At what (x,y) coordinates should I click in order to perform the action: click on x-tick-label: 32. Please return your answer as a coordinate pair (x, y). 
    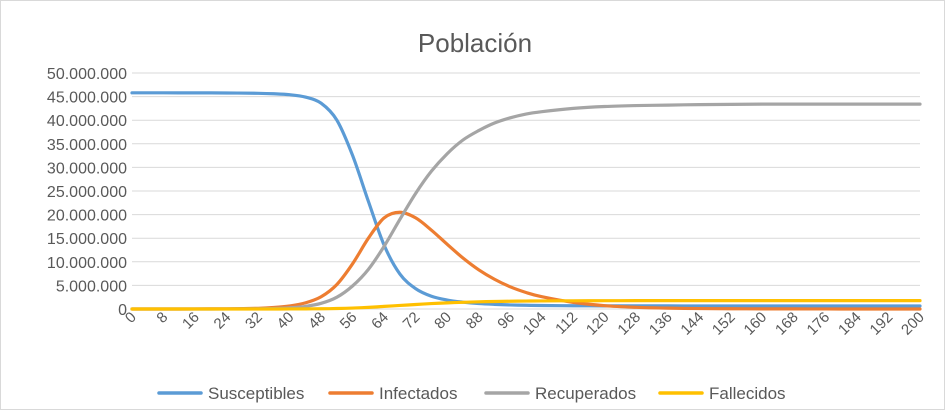
    Looking at the image, I should click on (254, 321).